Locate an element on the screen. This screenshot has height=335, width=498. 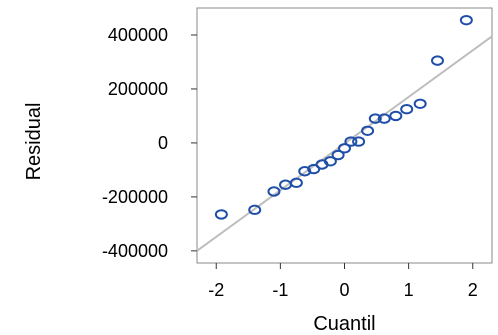
y-tick-label: -200000 is located at coordinates (135, 197).